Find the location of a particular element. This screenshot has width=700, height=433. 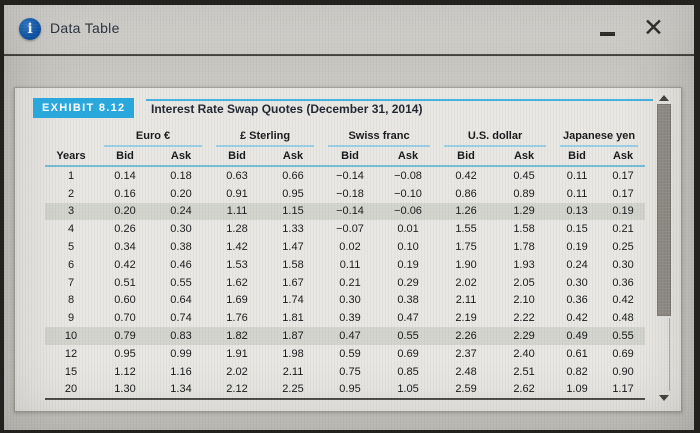

quote-cell: −0.10 is located at coordinates (408, 193).